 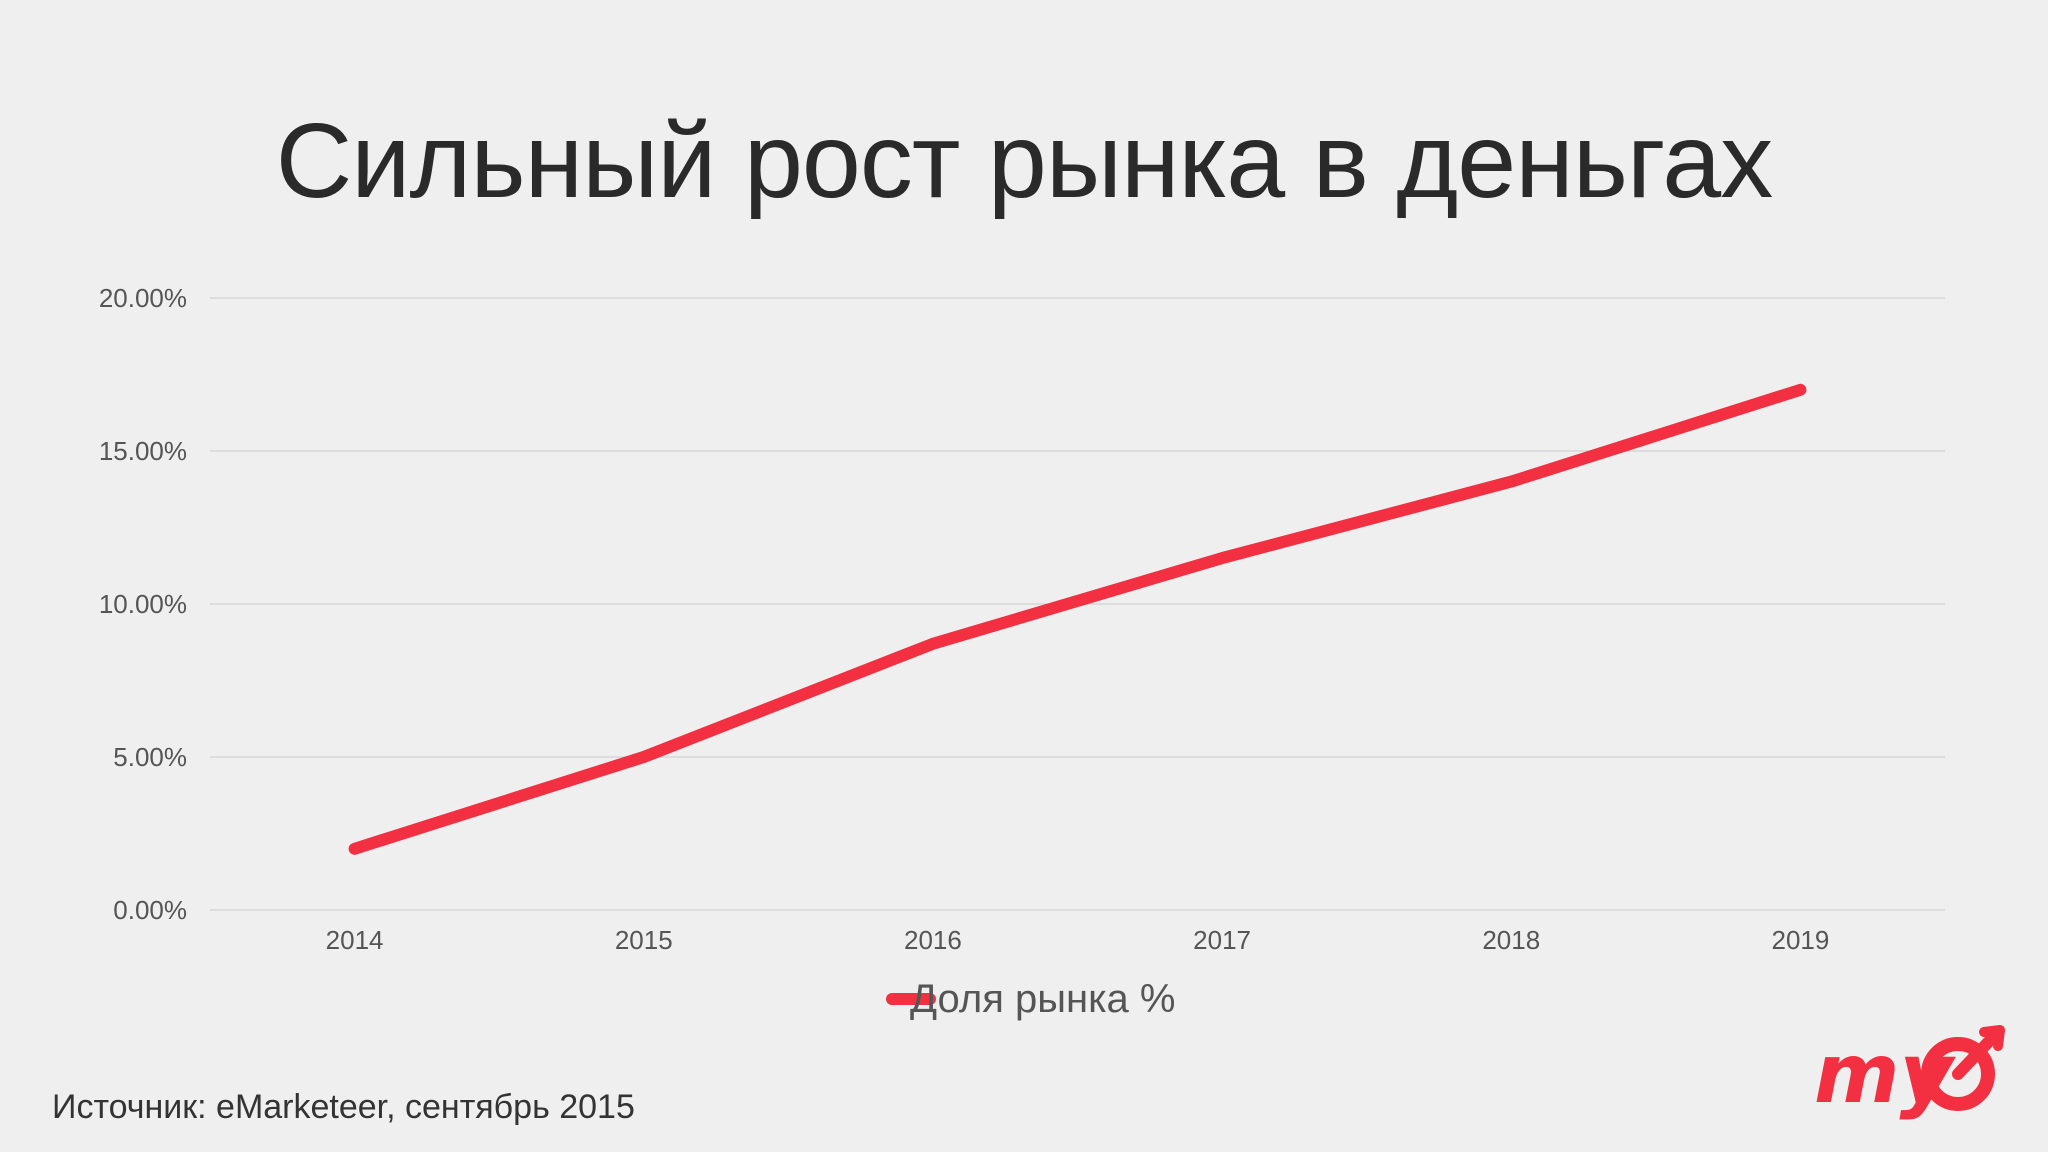 I want to click on y-tick-label: 0.00%, so click(x=150, y=910).